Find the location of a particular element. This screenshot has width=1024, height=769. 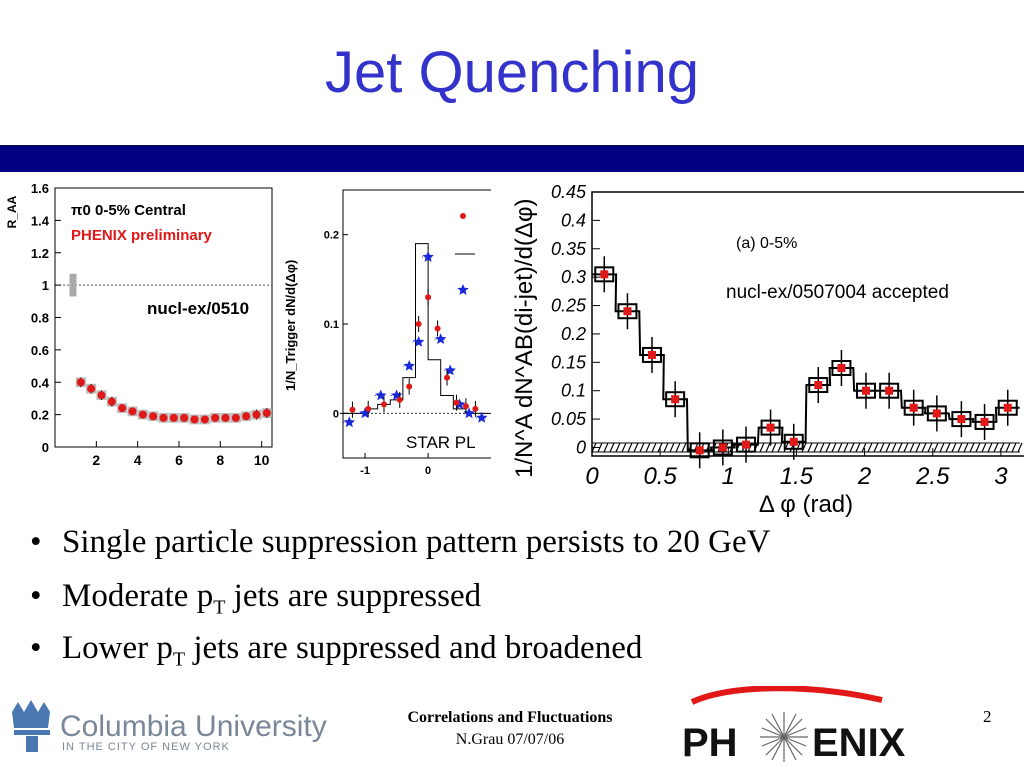

y-tick-label: 0.35 is located at coordinates (569, 249).